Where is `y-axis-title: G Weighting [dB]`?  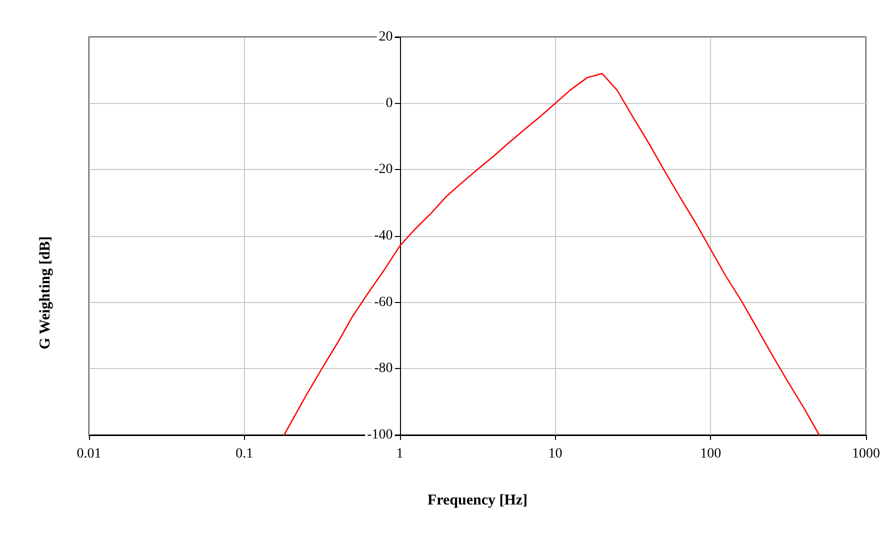
y-axis-title: G Weighting [dB] is located at coordinates (46, 293).